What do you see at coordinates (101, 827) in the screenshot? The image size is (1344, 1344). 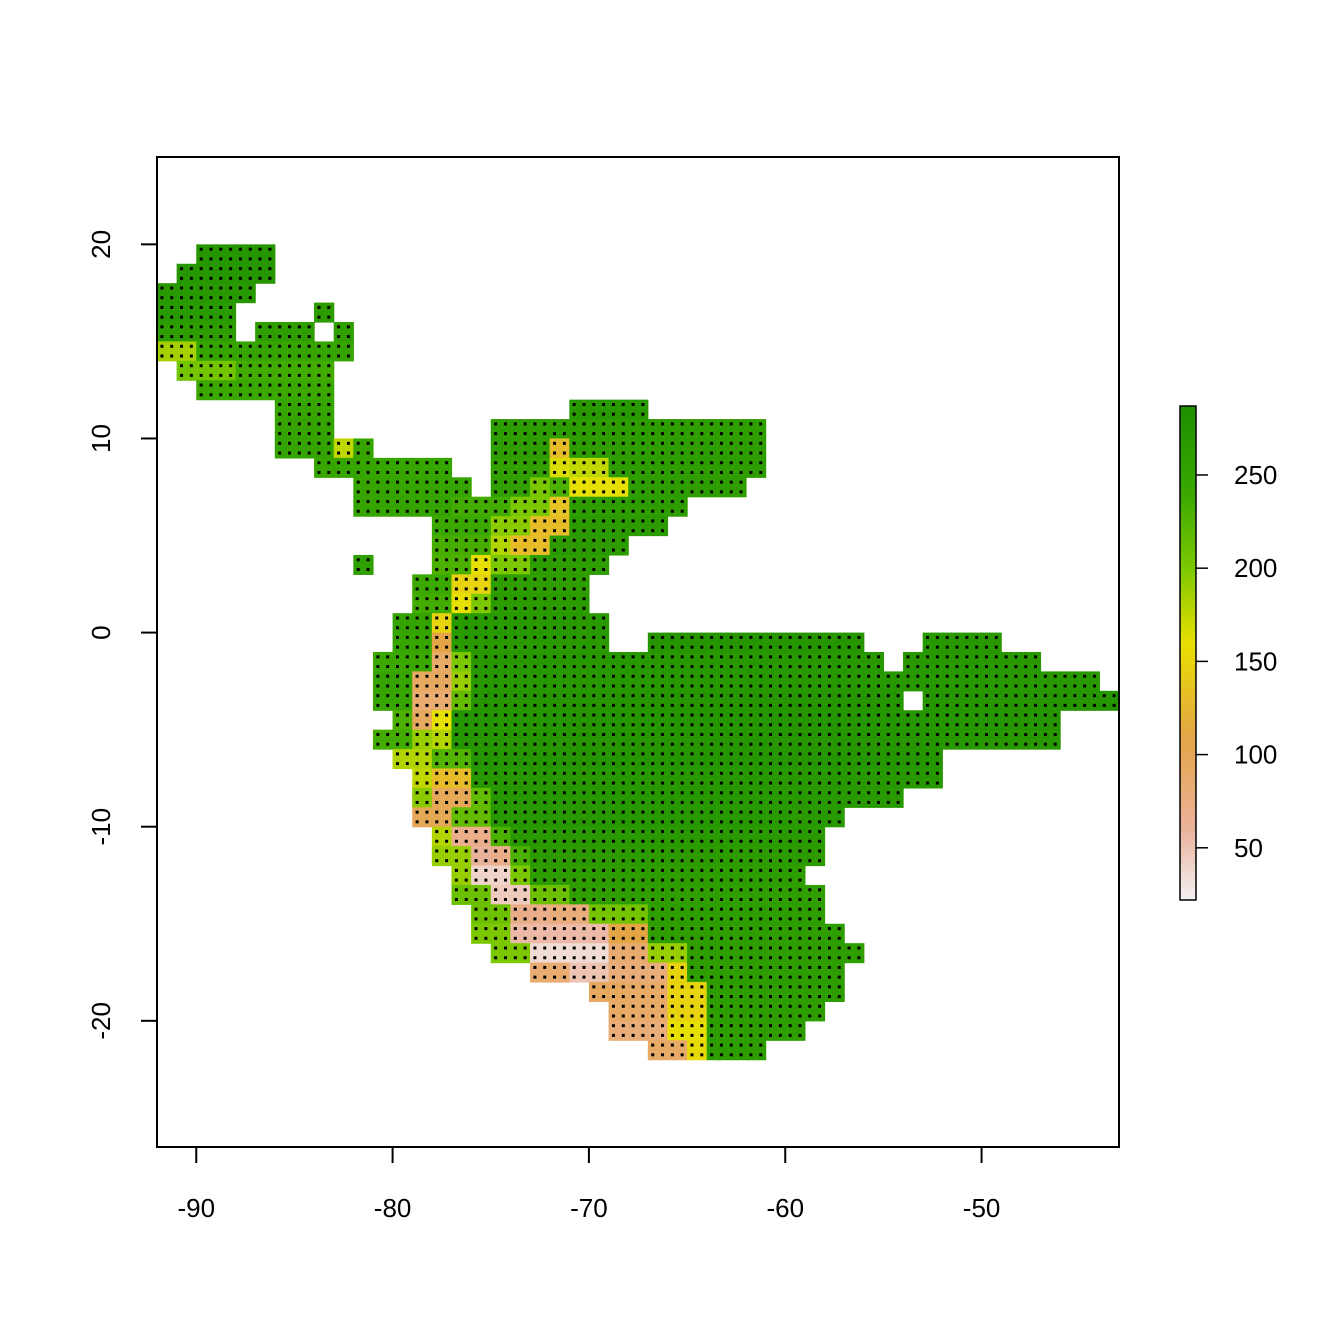 I see `y-tick-label: -10` at bounding box center [101, 827].